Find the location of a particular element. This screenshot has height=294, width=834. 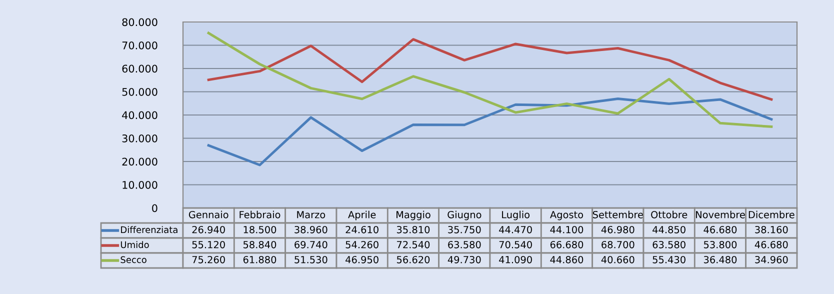

line-series is located at coordinates (490, 69).